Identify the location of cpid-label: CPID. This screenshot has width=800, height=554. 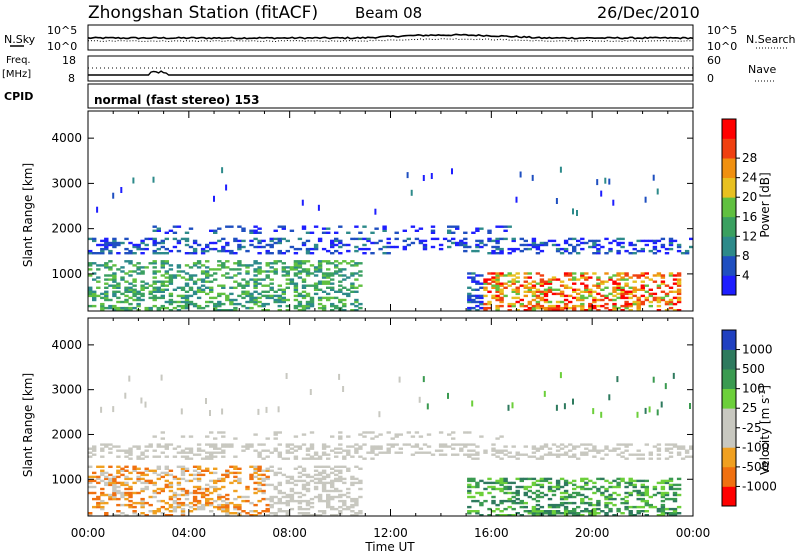
(18, 96).